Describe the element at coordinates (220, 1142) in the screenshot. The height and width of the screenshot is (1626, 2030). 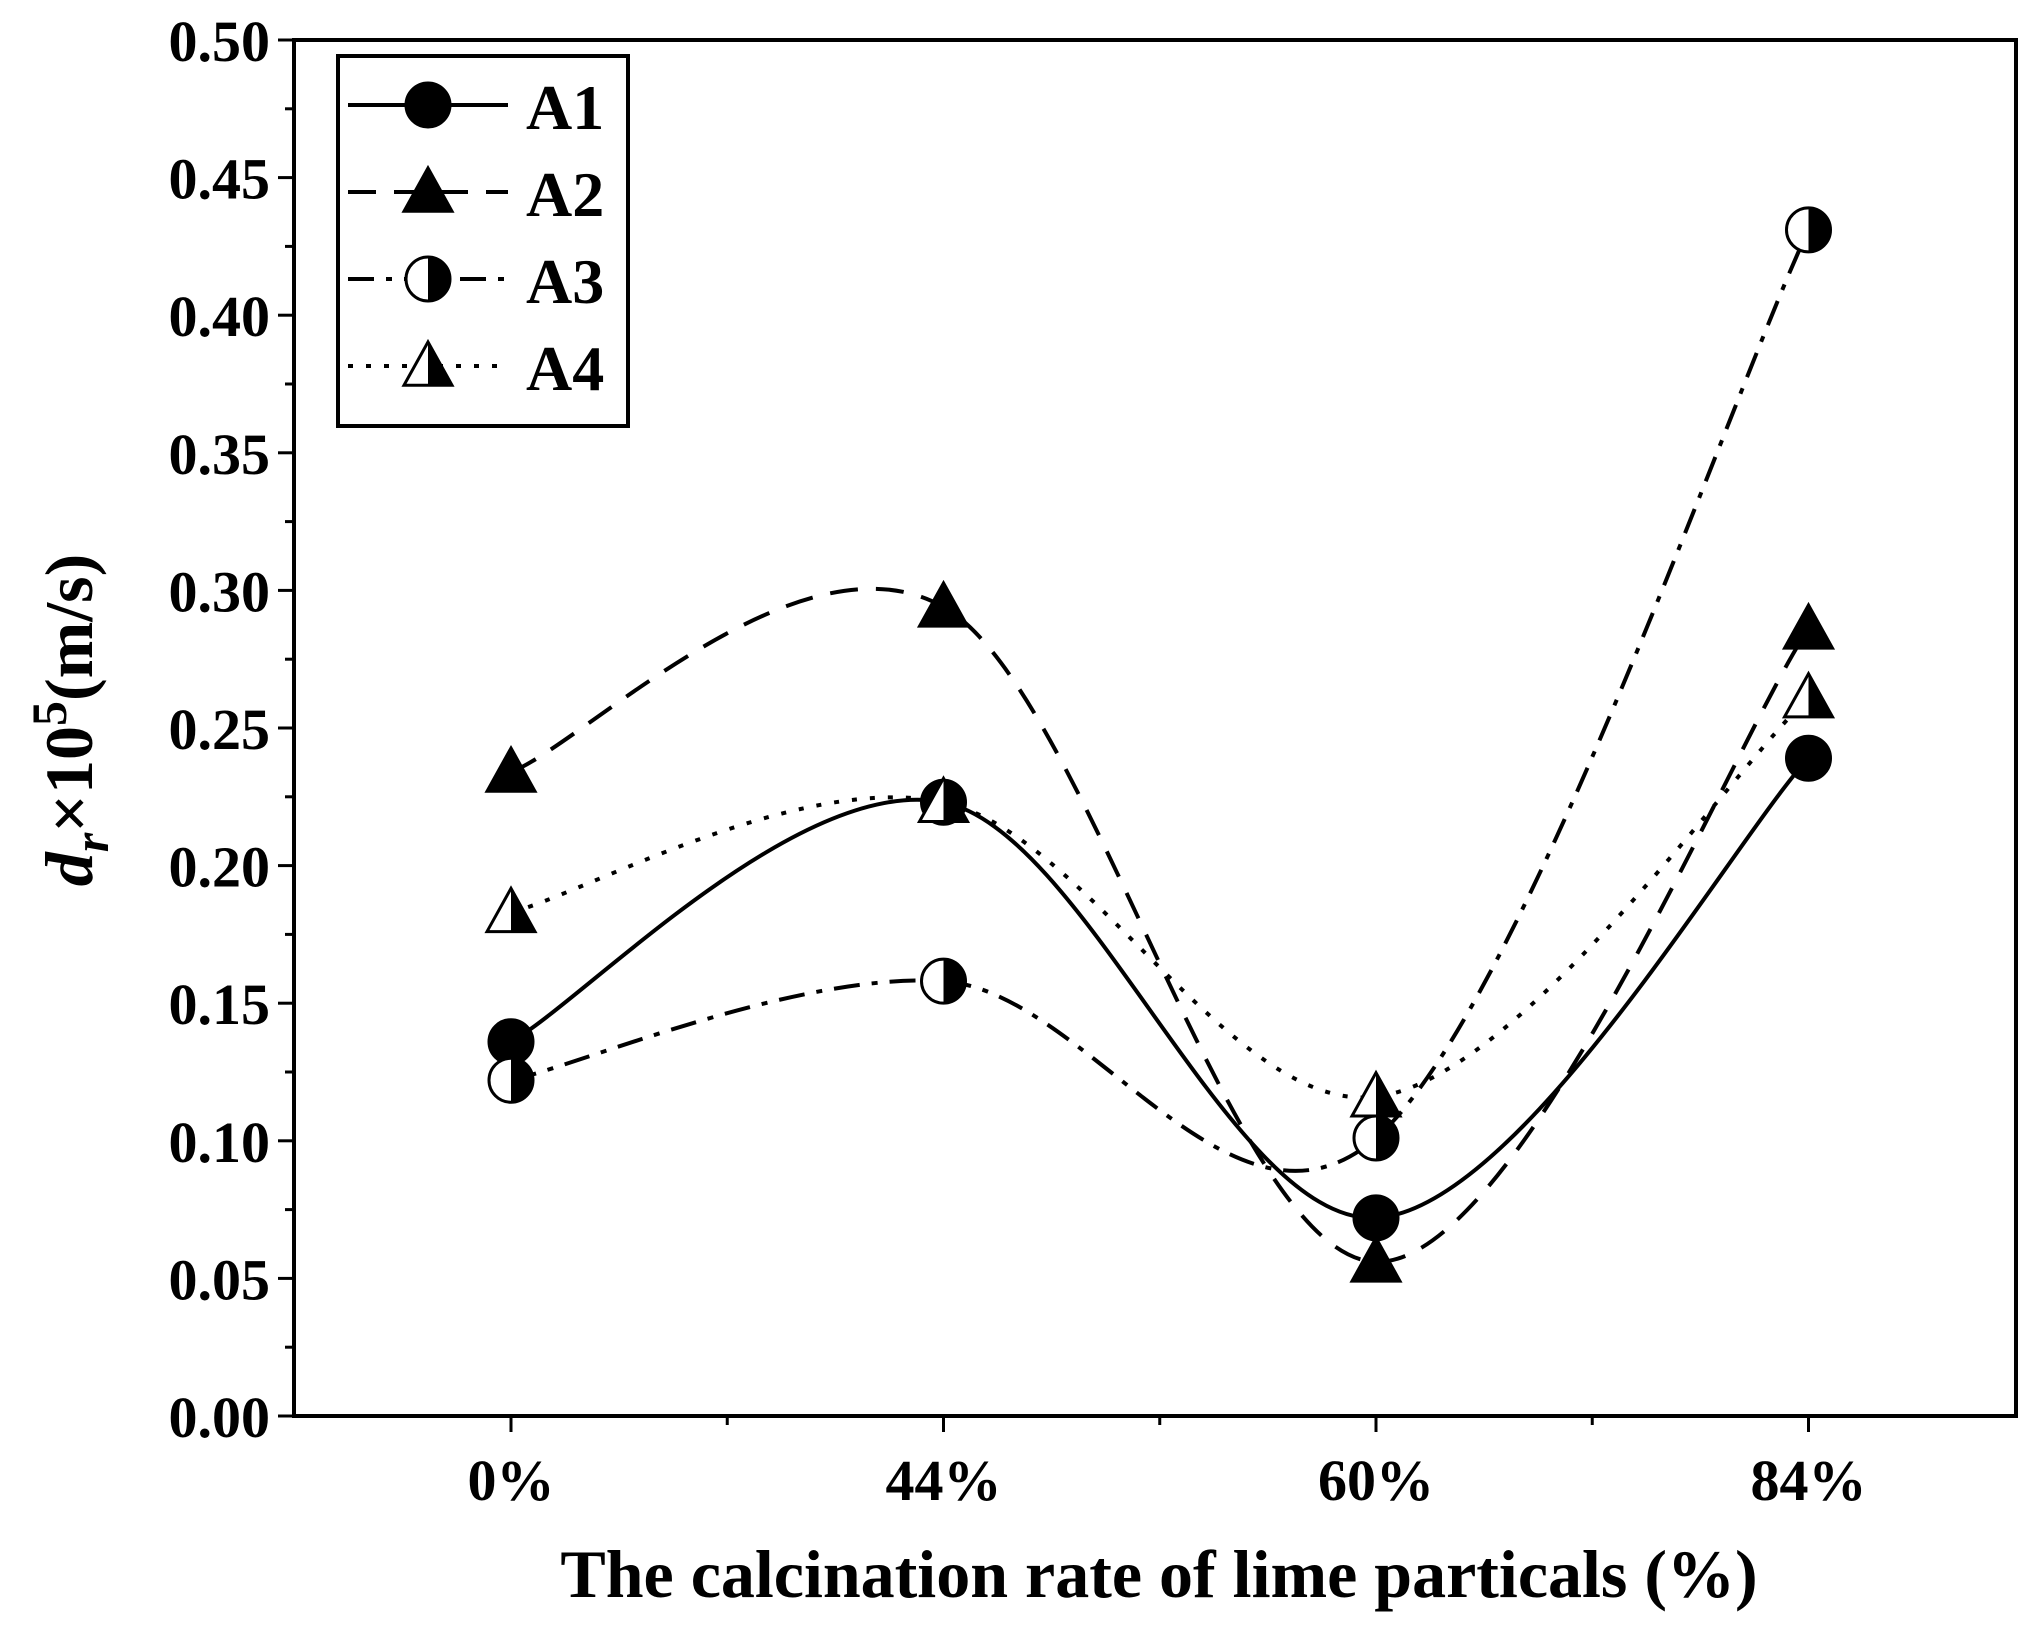
I see `y-tick-label: 0.10` at that location.